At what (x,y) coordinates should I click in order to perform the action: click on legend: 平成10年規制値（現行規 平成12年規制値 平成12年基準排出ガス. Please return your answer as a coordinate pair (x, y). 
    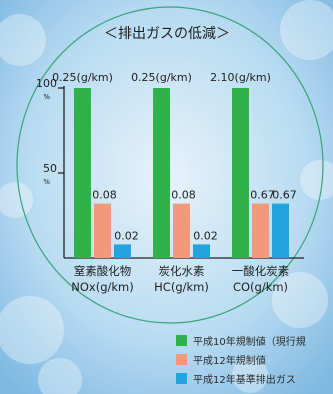
    Looking at the image, I should click on (254, 359).